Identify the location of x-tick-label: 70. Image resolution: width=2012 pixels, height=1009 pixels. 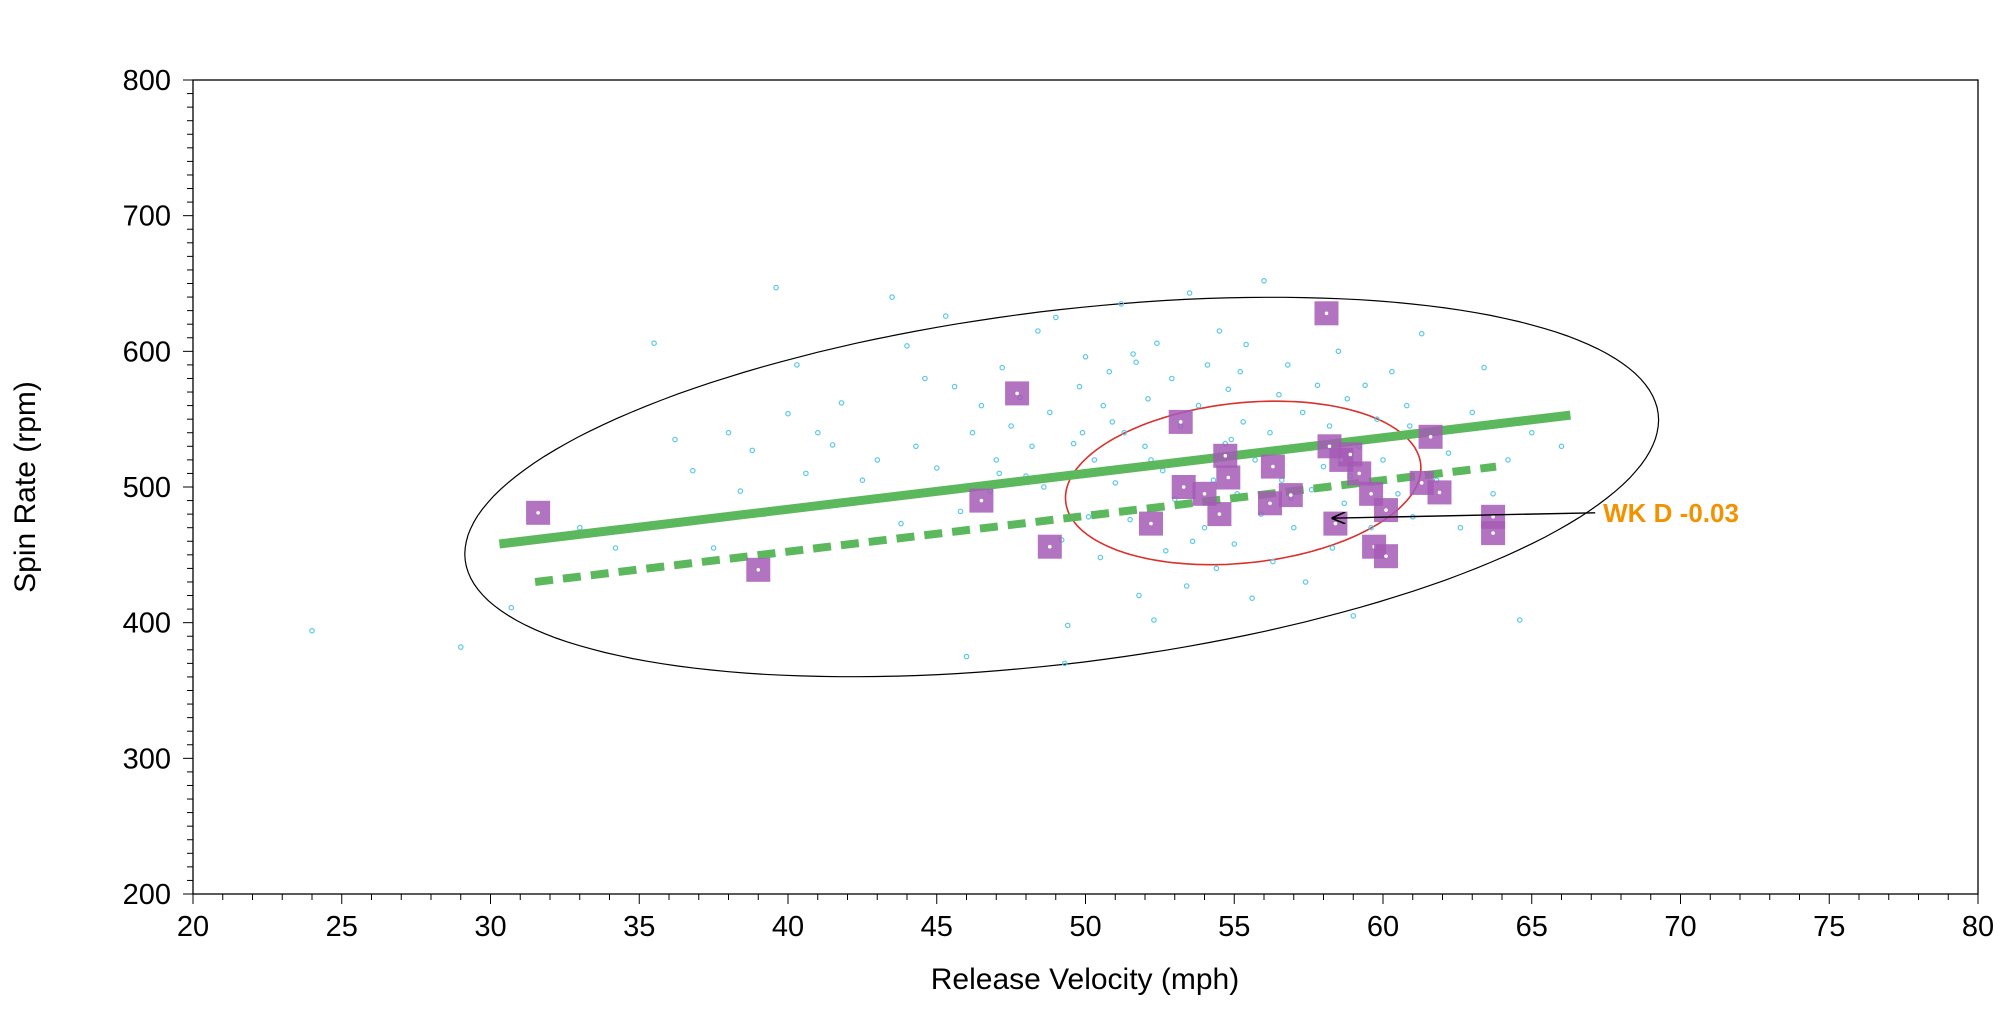
(1680, 927).